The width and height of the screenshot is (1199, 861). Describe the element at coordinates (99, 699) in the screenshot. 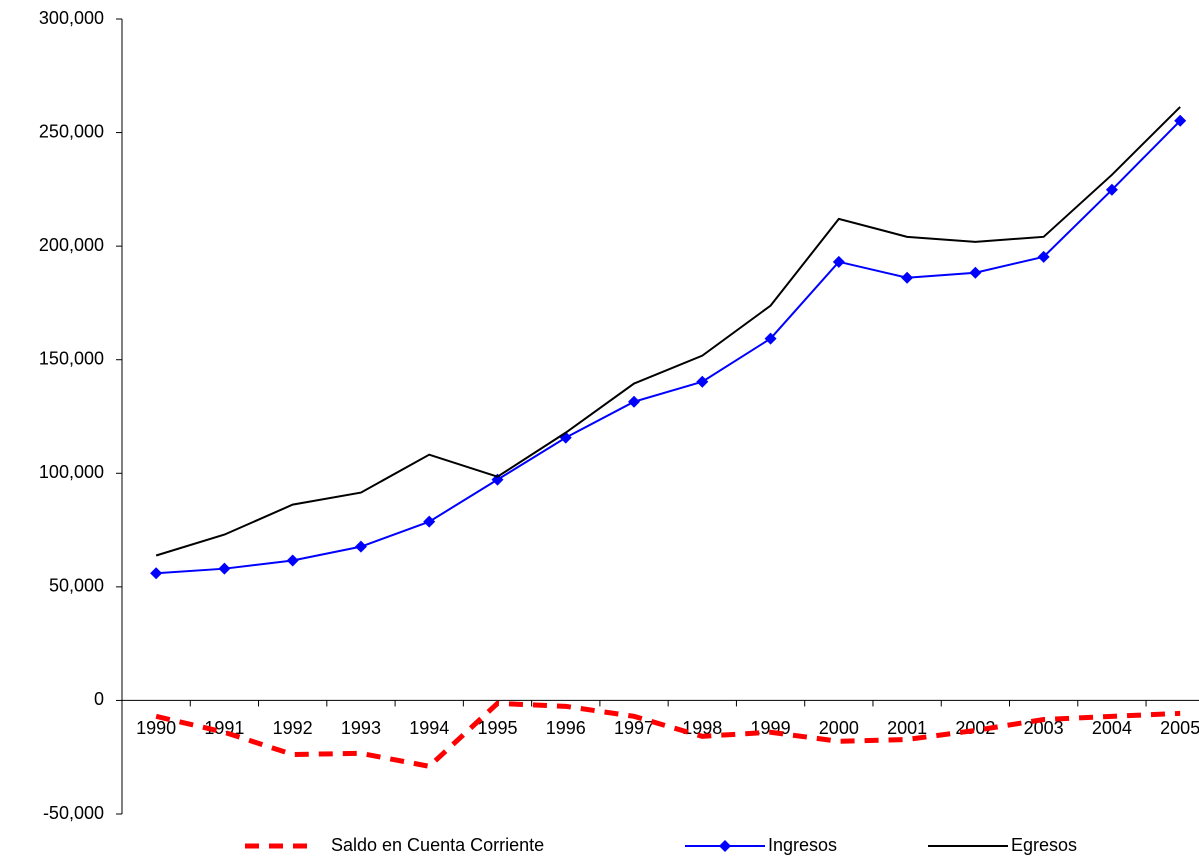

I see `y-tick-label: 0` at that location.